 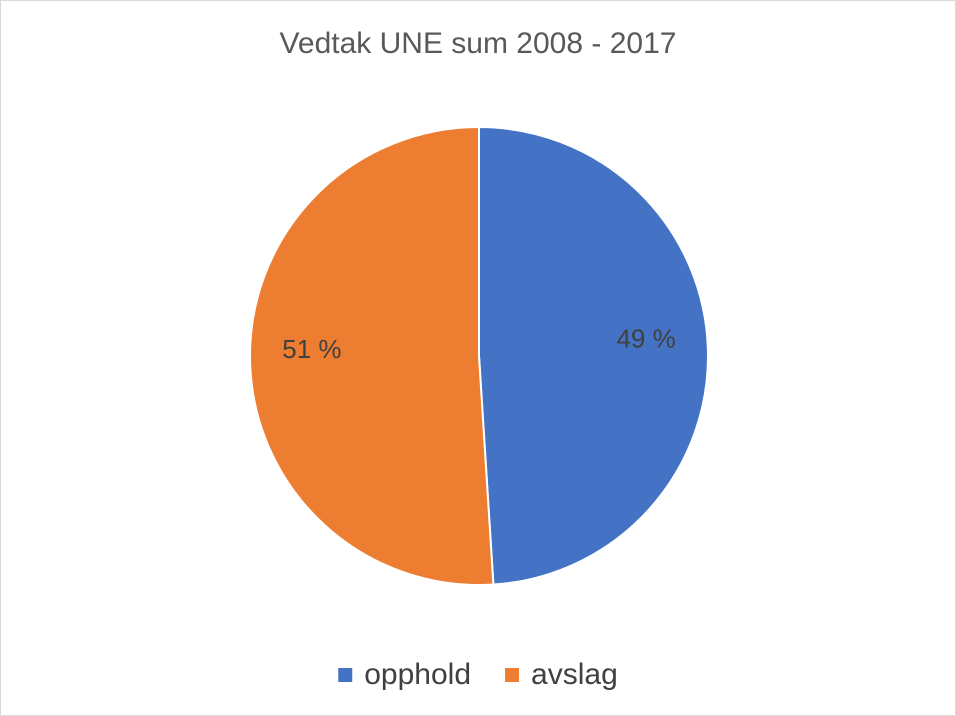 I want to click on data-label: 51 %, so click(x=311, y=349).